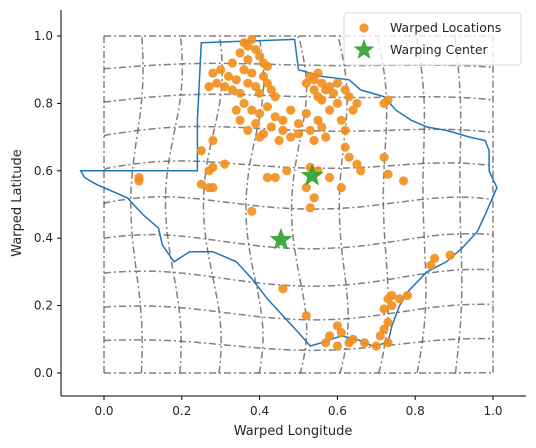  Describe the element at coordinates (103, 411) in the screenshot. I see `x-tick-label: 0.0` at that location.